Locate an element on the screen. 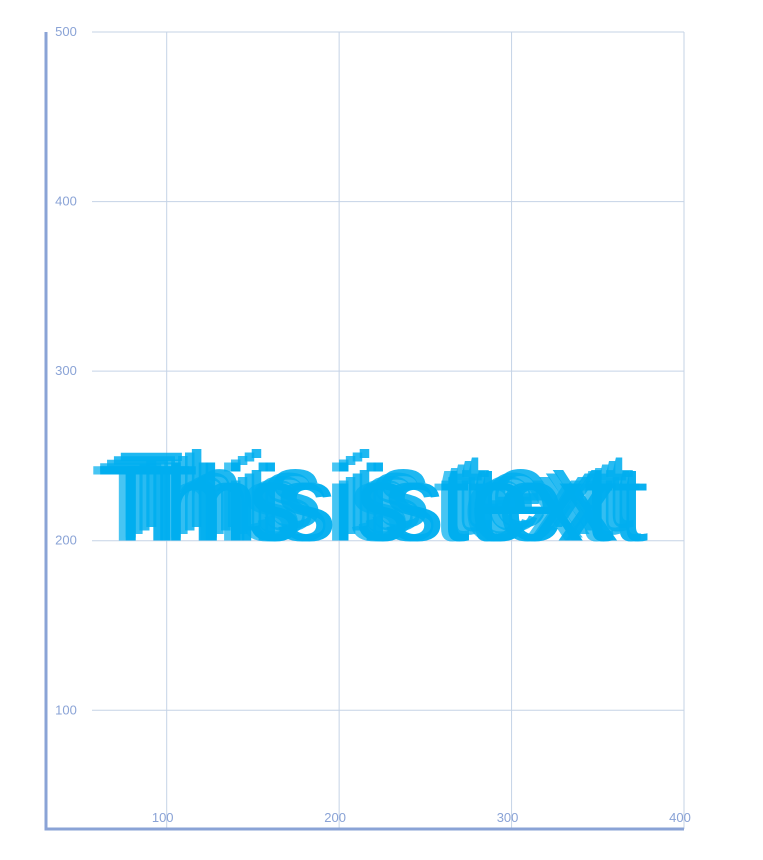  text-mark-7: This is text is located at coordinates (356, 503).